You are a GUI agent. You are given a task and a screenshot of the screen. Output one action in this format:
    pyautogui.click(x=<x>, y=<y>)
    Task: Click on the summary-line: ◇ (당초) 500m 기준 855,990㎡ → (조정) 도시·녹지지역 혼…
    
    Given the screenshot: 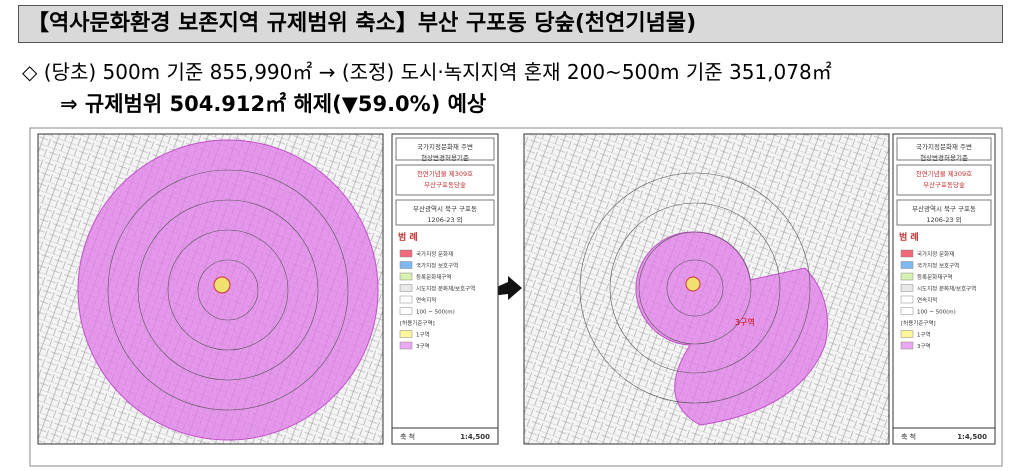 What is the action you would take?
    pyautogui.click(x=427, y=72)
    